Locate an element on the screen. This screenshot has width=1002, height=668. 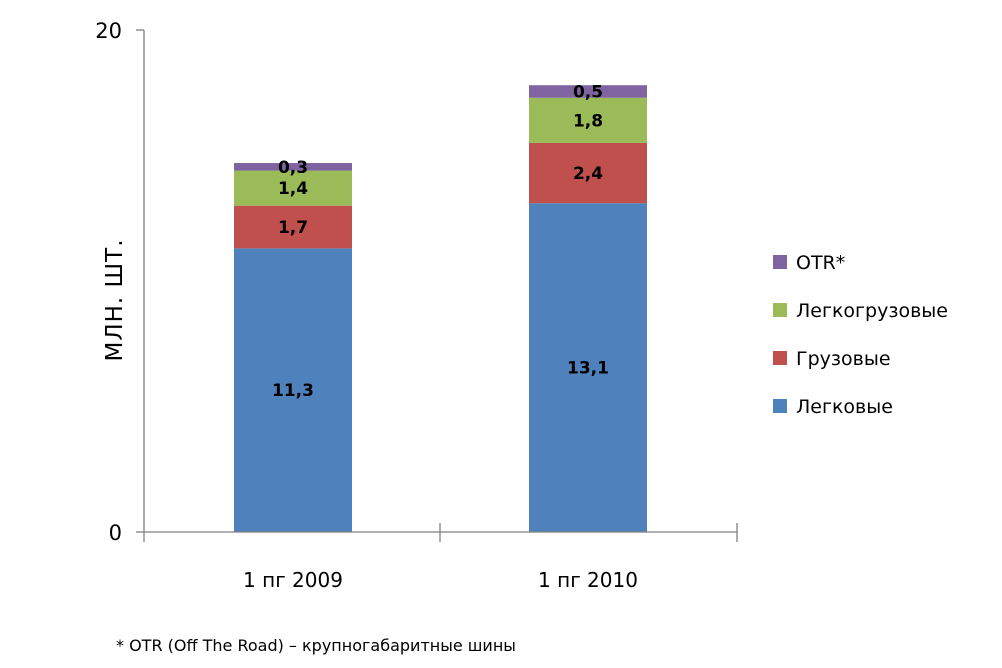
legend-label: Легковые is located at coordinates (844, 407).